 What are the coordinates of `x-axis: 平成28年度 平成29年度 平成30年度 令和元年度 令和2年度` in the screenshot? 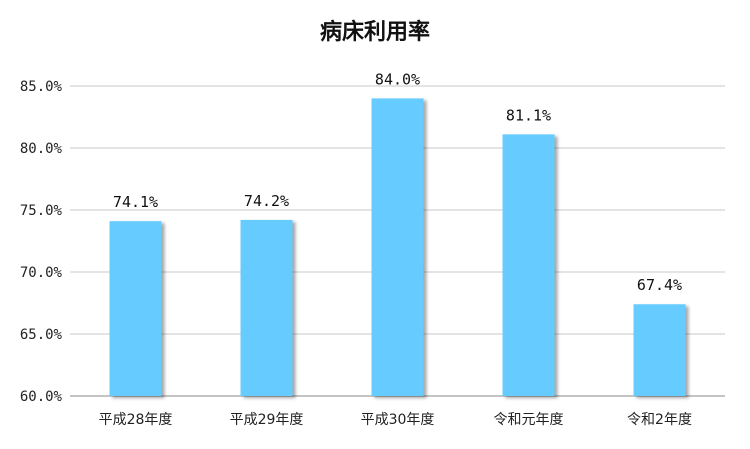 It's located at (395, 420).